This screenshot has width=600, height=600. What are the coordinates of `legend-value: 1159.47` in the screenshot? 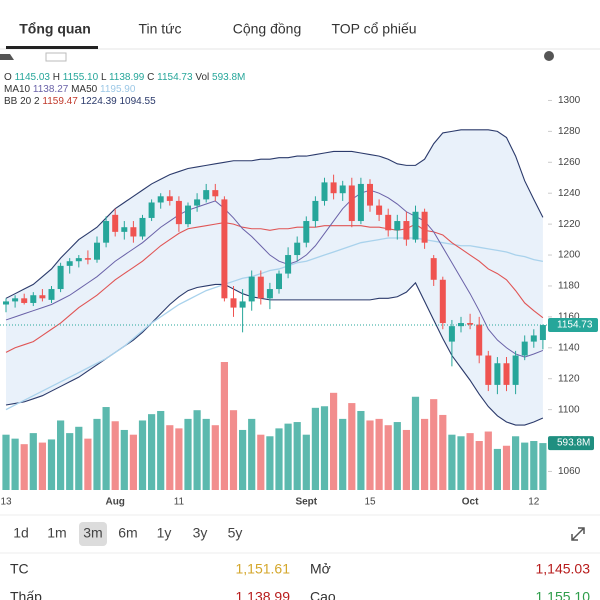 It's located at (60, 101).